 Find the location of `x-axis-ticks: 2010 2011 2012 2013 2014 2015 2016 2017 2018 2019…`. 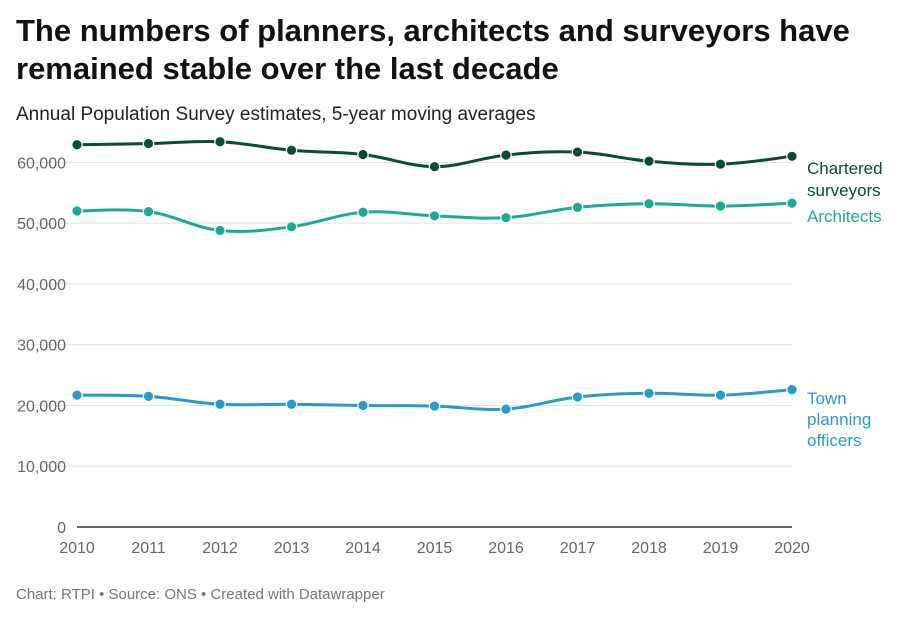

x-axis-ticks: 2010 2011 2012 2013 2014 2015 2016 2017 2018 2019… is located at coordinates (434, 548).